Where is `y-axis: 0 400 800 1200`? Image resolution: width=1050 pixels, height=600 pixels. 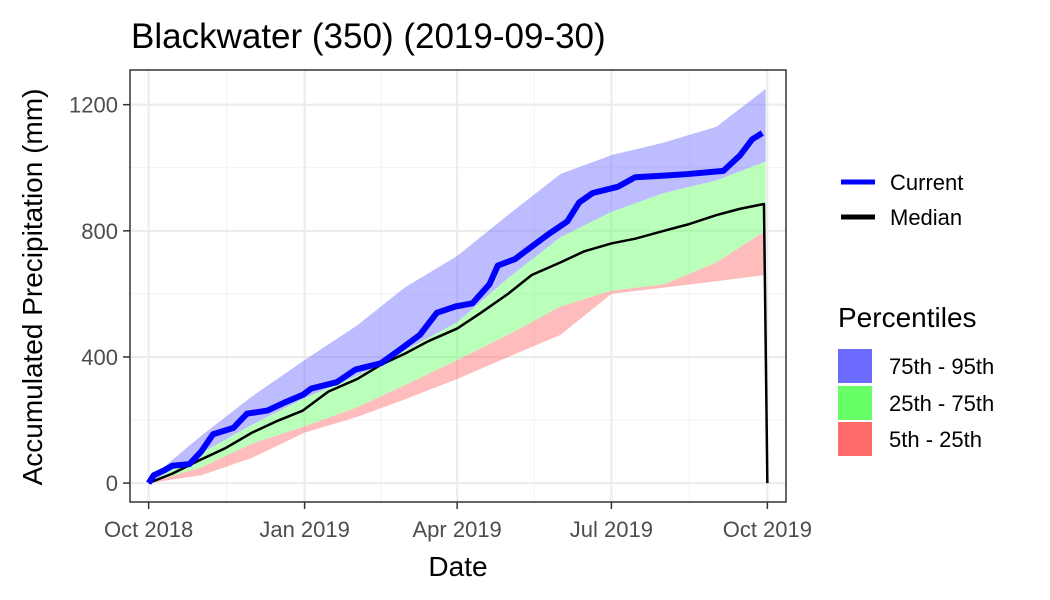 y-axis: 0 400 800 1200 is located at coordinates (99, 294).